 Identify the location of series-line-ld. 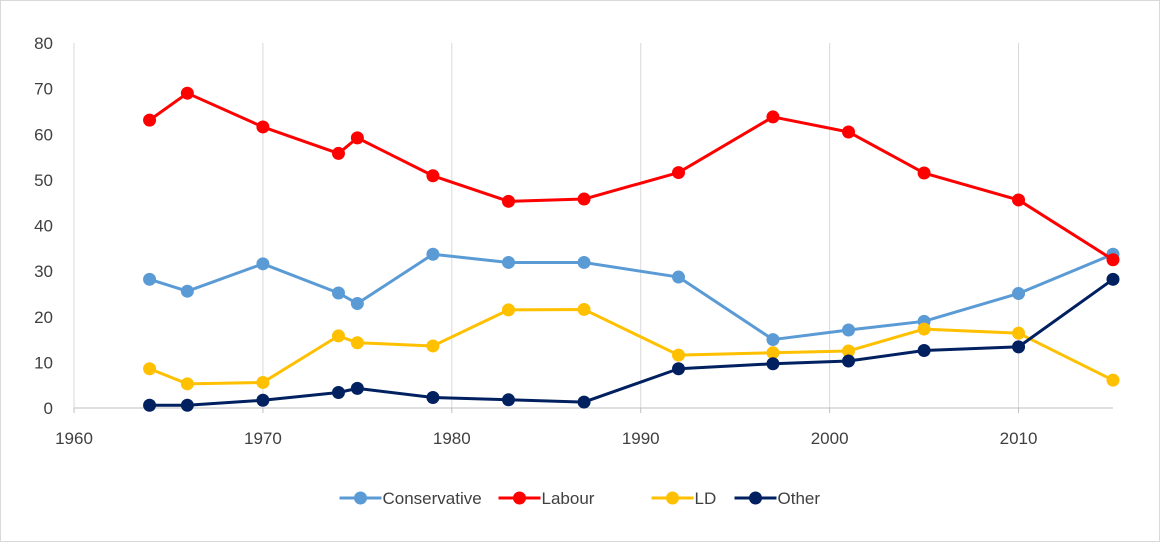
(631, 346).